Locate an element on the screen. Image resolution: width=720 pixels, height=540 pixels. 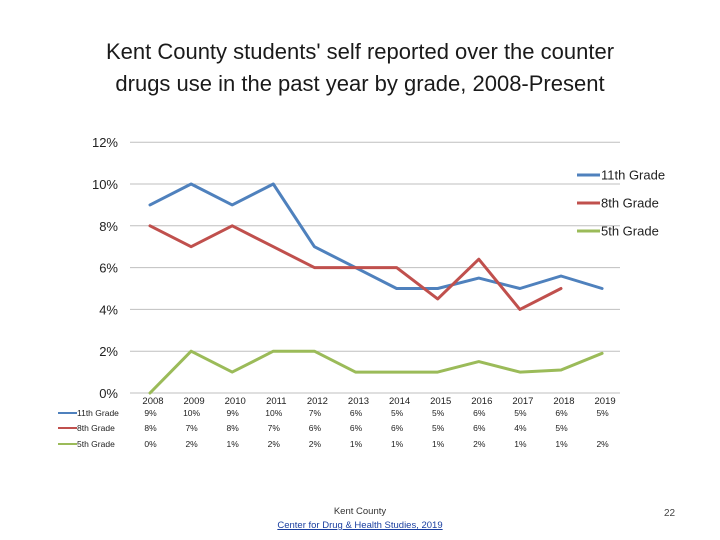
x-tick-label: 2018 is located at coordinates (563, 401).